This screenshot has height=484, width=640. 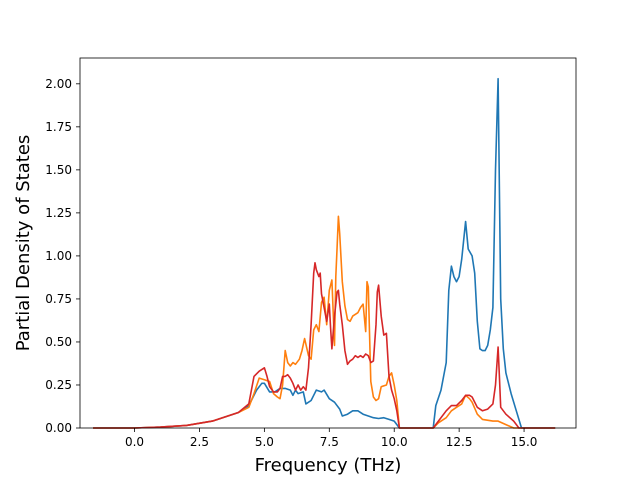 What do you see at coordinates (58, 428) in the screenshot?
I see `y-tick-label: 0.00` at bounding box center [58, 428].